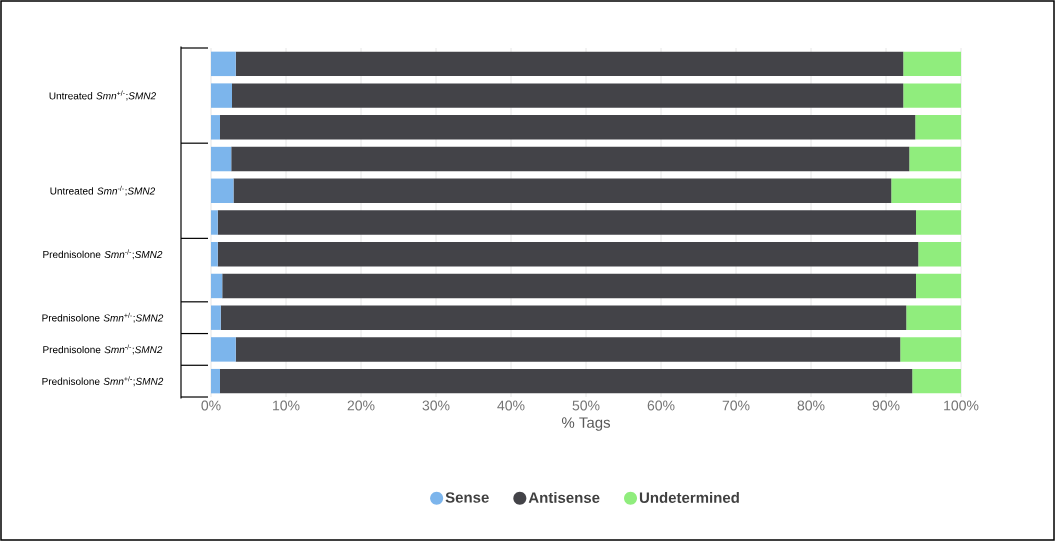  I want to click on x-axis-title: % Tags, so click(586, 424).